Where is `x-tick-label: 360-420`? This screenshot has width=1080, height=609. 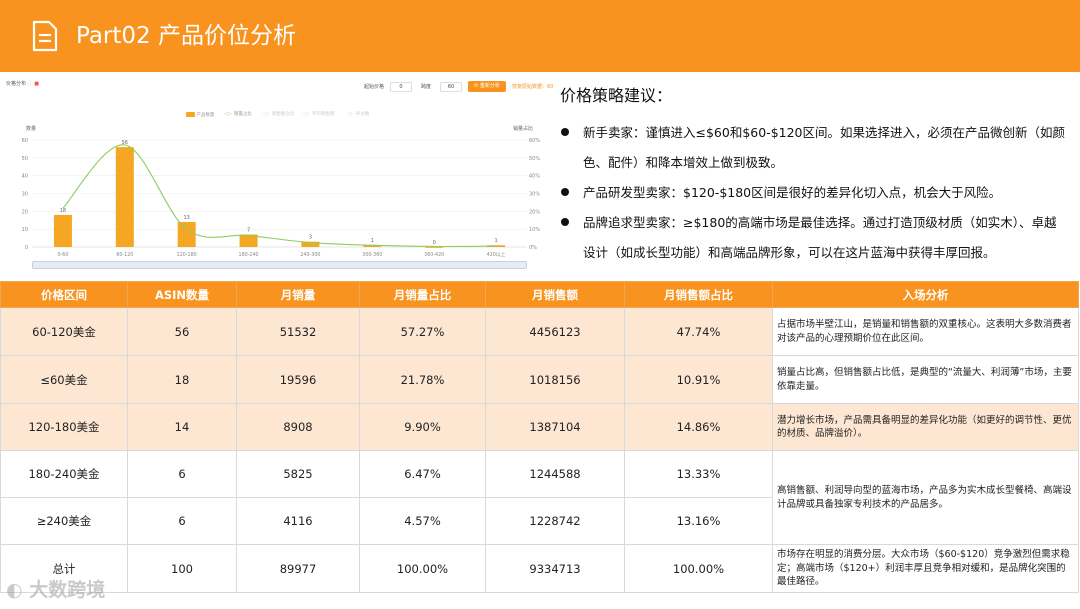 x-tick-label: 360-420 is located at coordinates (434, 255).